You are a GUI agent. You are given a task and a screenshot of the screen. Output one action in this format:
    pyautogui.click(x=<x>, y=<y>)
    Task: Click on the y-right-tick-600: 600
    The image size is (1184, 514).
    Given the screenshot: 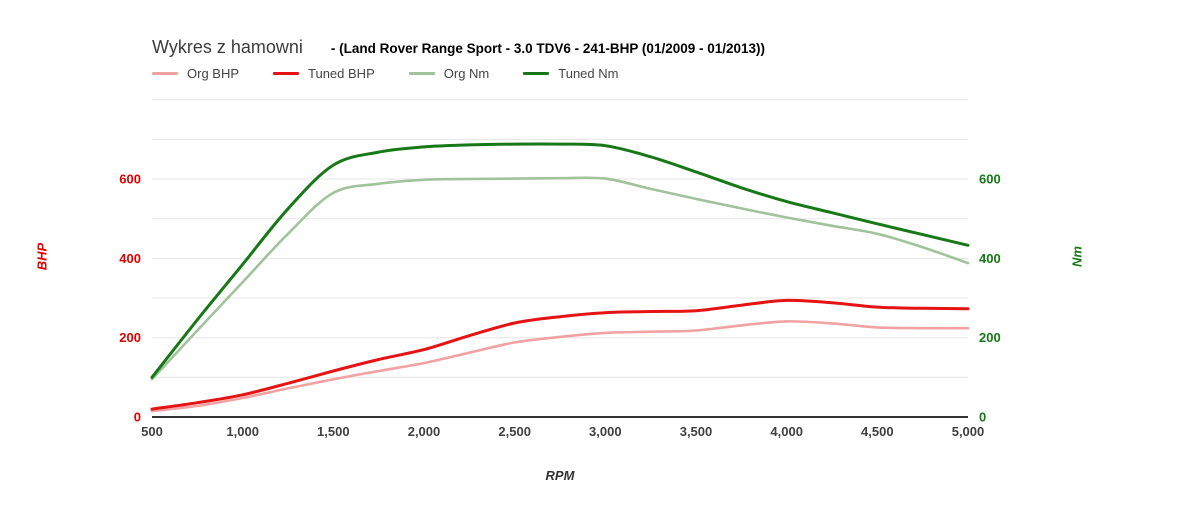 What is the action you would take?
    pyautogui.click(x=990, y=179)
    